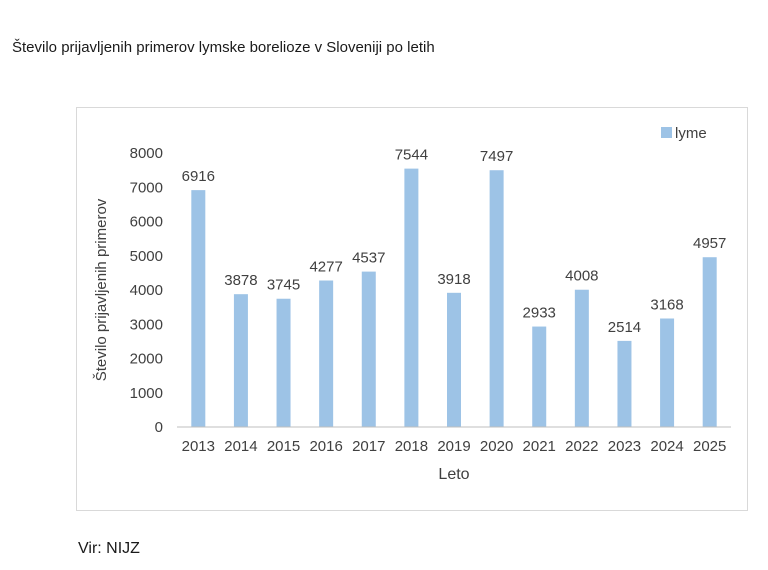 This screenshot has height=570, width=768. I want to click on y-tick-label: 4000, so click(146, 290).